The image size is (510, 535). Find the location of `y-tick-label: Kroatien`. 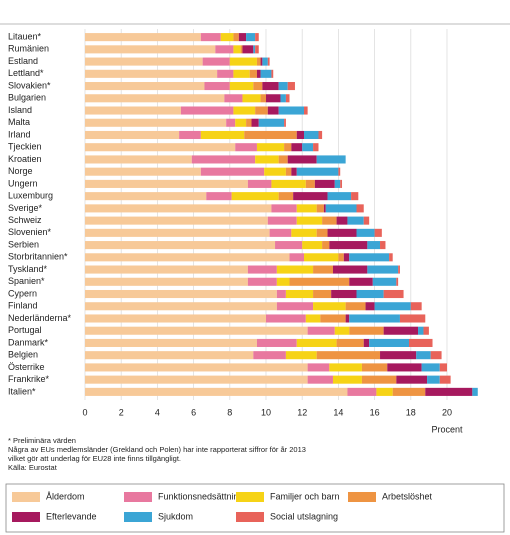

y-tick-label: Kroatien is located at coordinates (25, 159).